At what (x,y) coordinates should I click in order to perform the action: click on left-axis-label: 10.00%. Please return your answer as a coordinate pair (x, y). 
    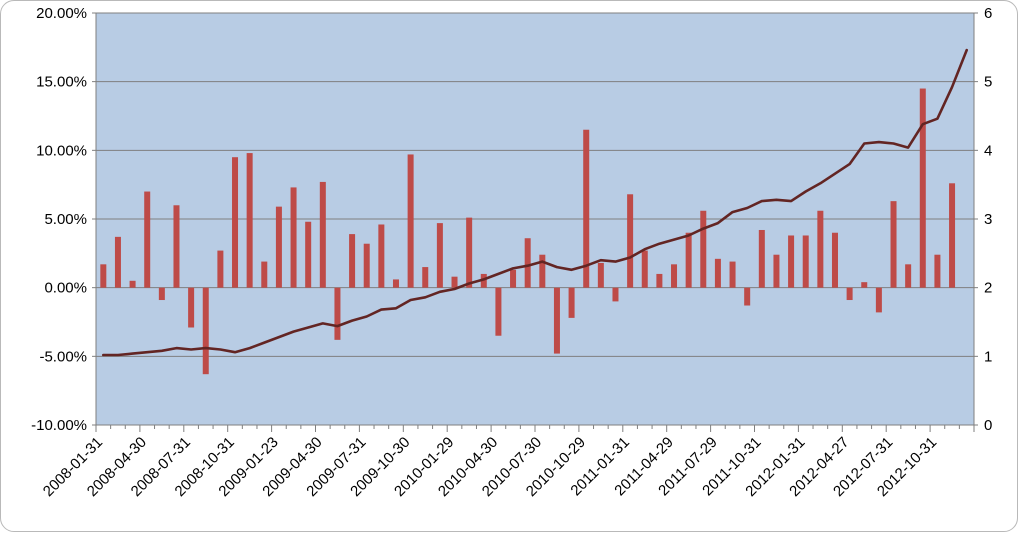
    Looking at the image, I should click on (61, 150).